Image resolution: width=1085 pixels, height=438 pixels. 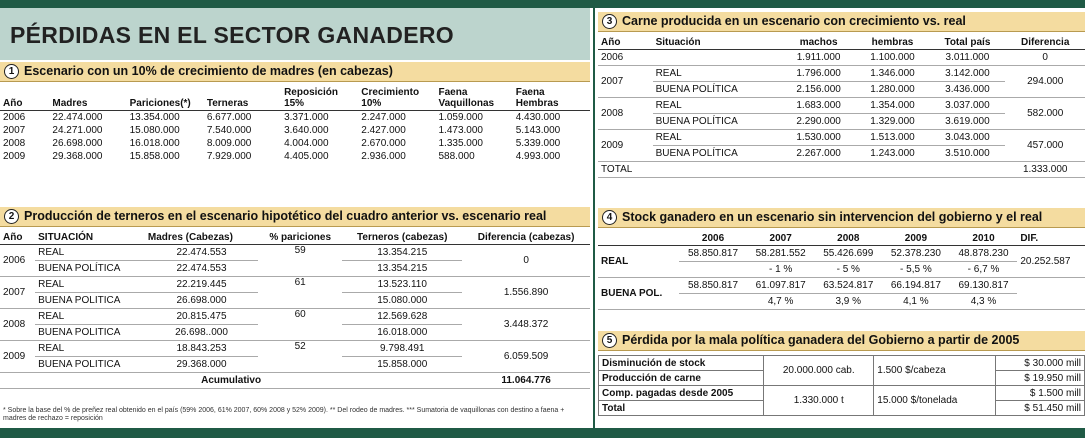 What do you see at coordinates (551, 98) in the screenshot?
I see `column-header: Faena Hembras` at bounding box center [551, 98].